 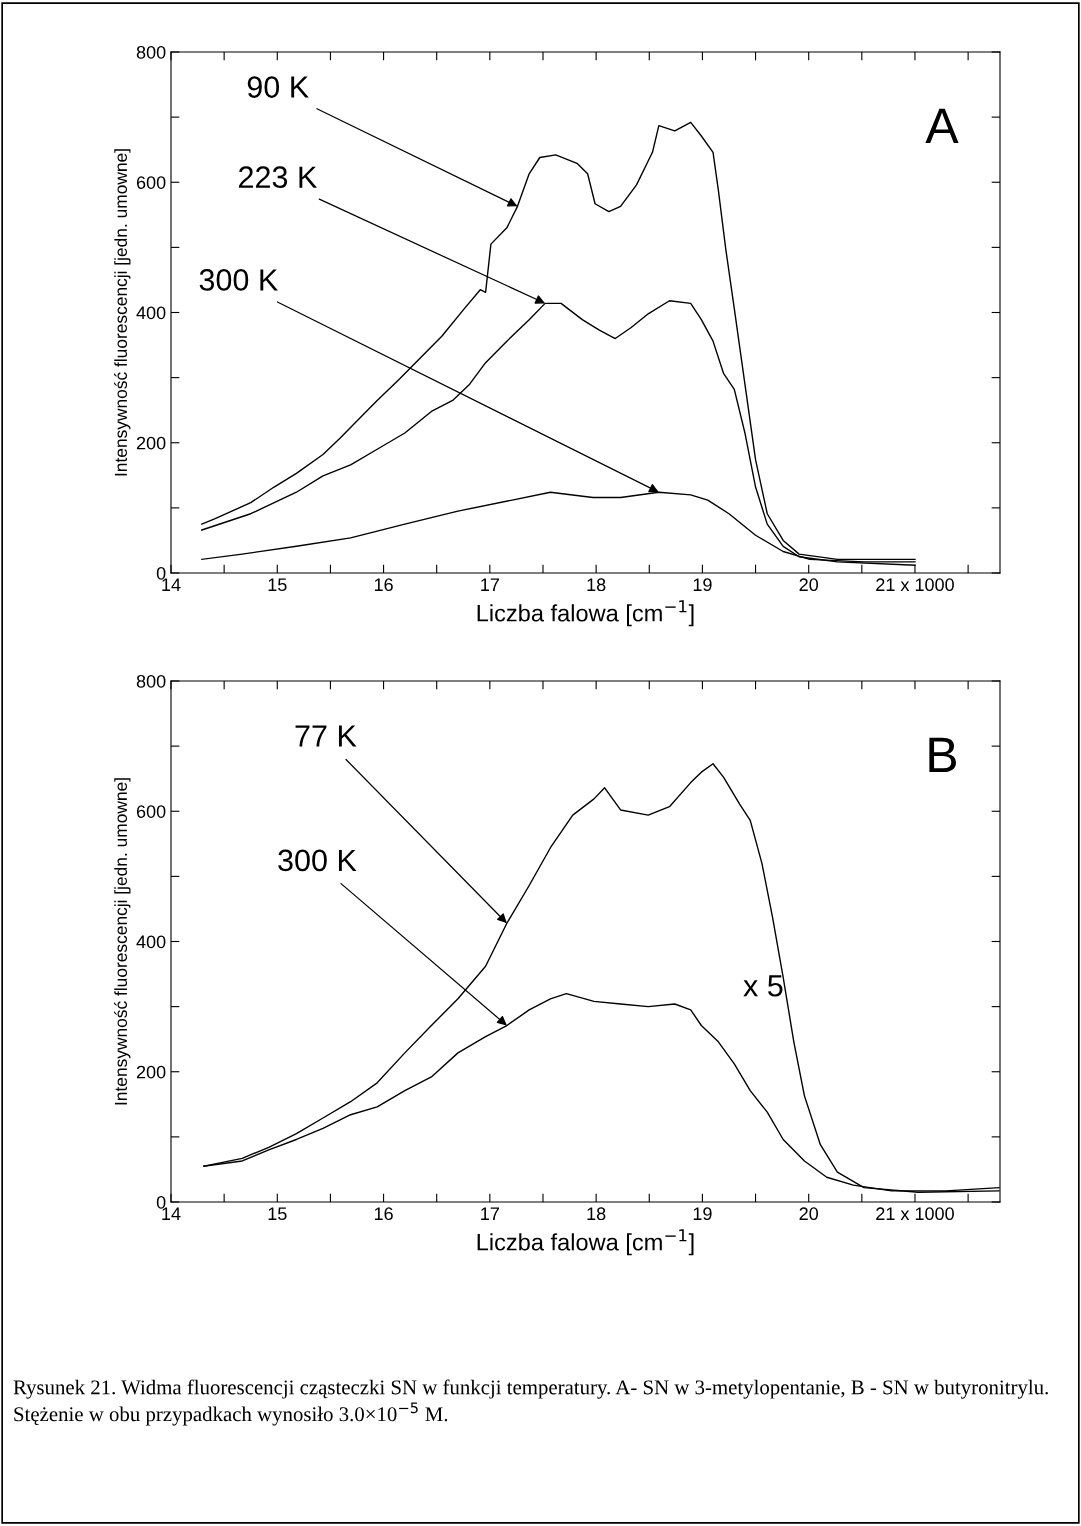 I want to click on annotation: 77 K, so click(x=326, y=736).